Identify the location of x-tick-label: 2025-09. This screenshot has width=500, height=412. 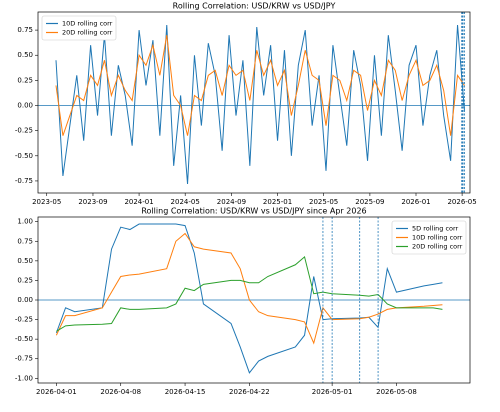
(369, 202).